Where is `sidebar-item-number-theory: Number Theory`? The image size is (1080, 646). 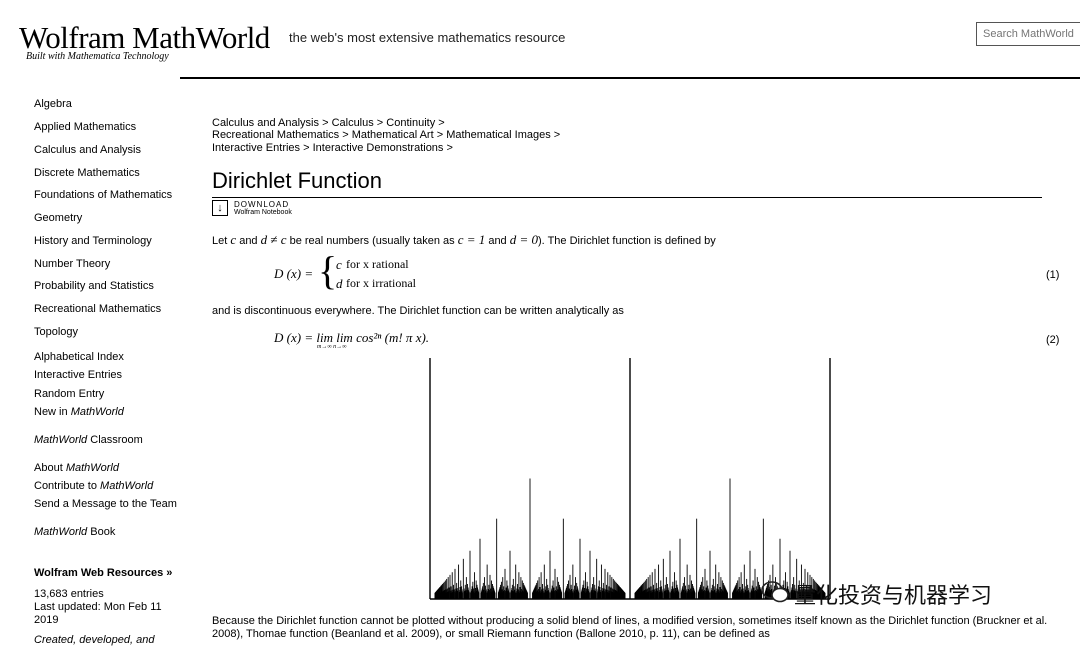
sidebar-item-number-theory: Number Theory is located at coordinates (72, 264).